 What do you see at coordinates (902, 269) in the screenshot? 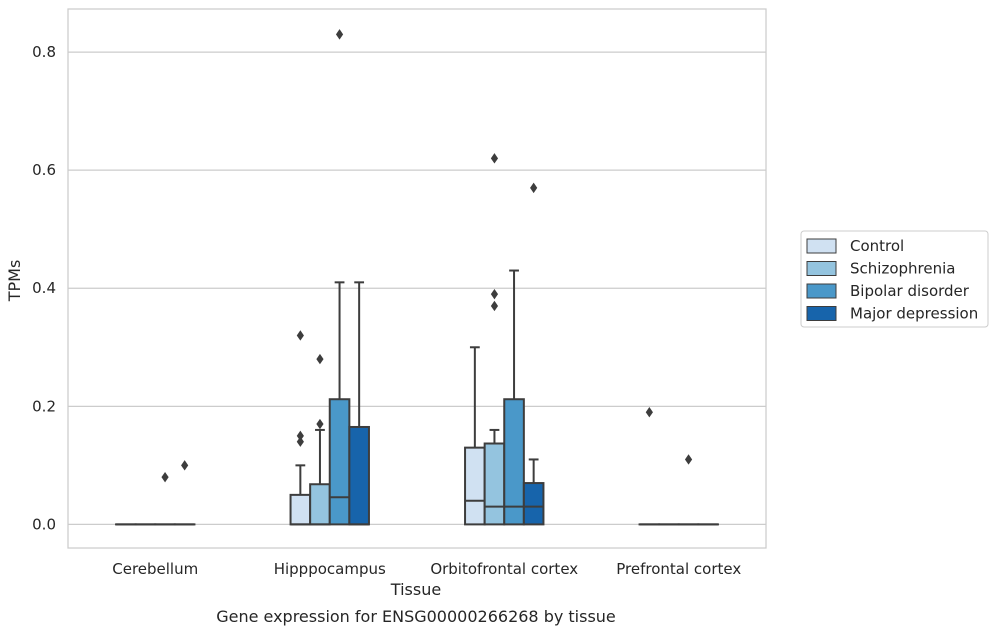
I see `legend-label: Schizophrenia` at bounding box center [902, 269].